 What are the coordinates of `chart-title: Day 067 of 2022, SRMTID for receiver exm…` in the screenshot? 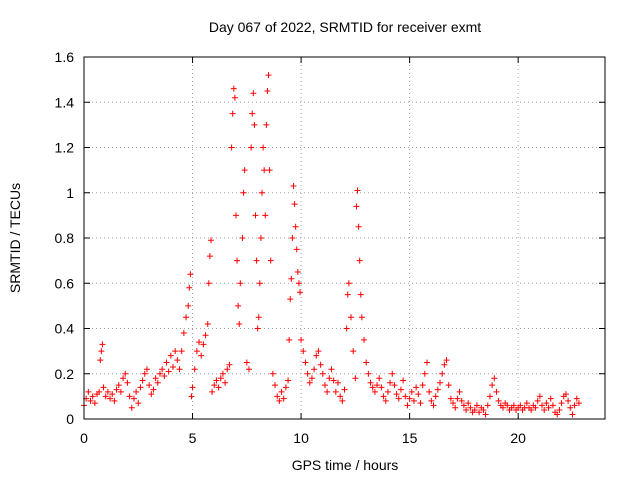 It's located at (345, 27).